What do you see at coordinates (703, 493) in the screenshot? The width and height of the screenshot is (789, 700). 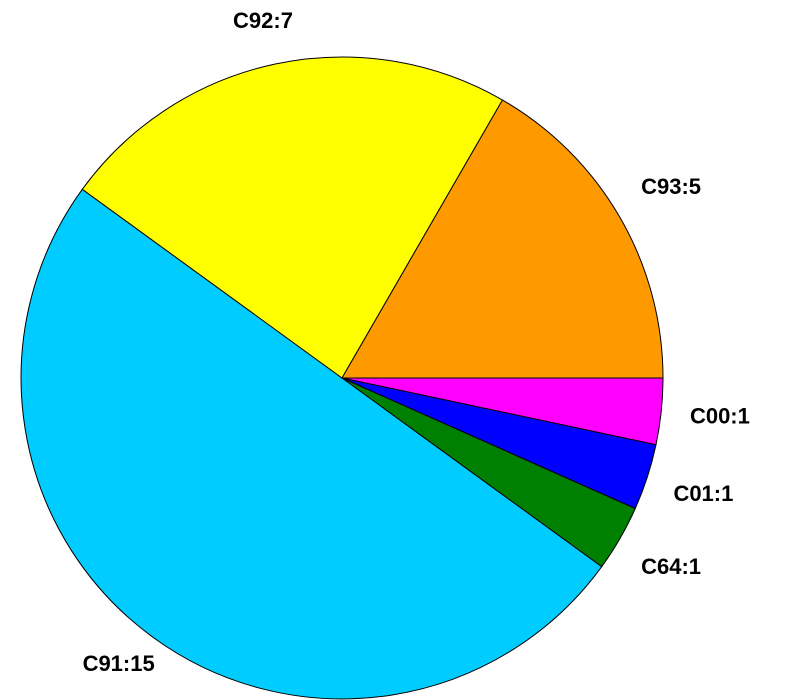 I see `slice-label: C01:1` at bounding box center [703, 493].